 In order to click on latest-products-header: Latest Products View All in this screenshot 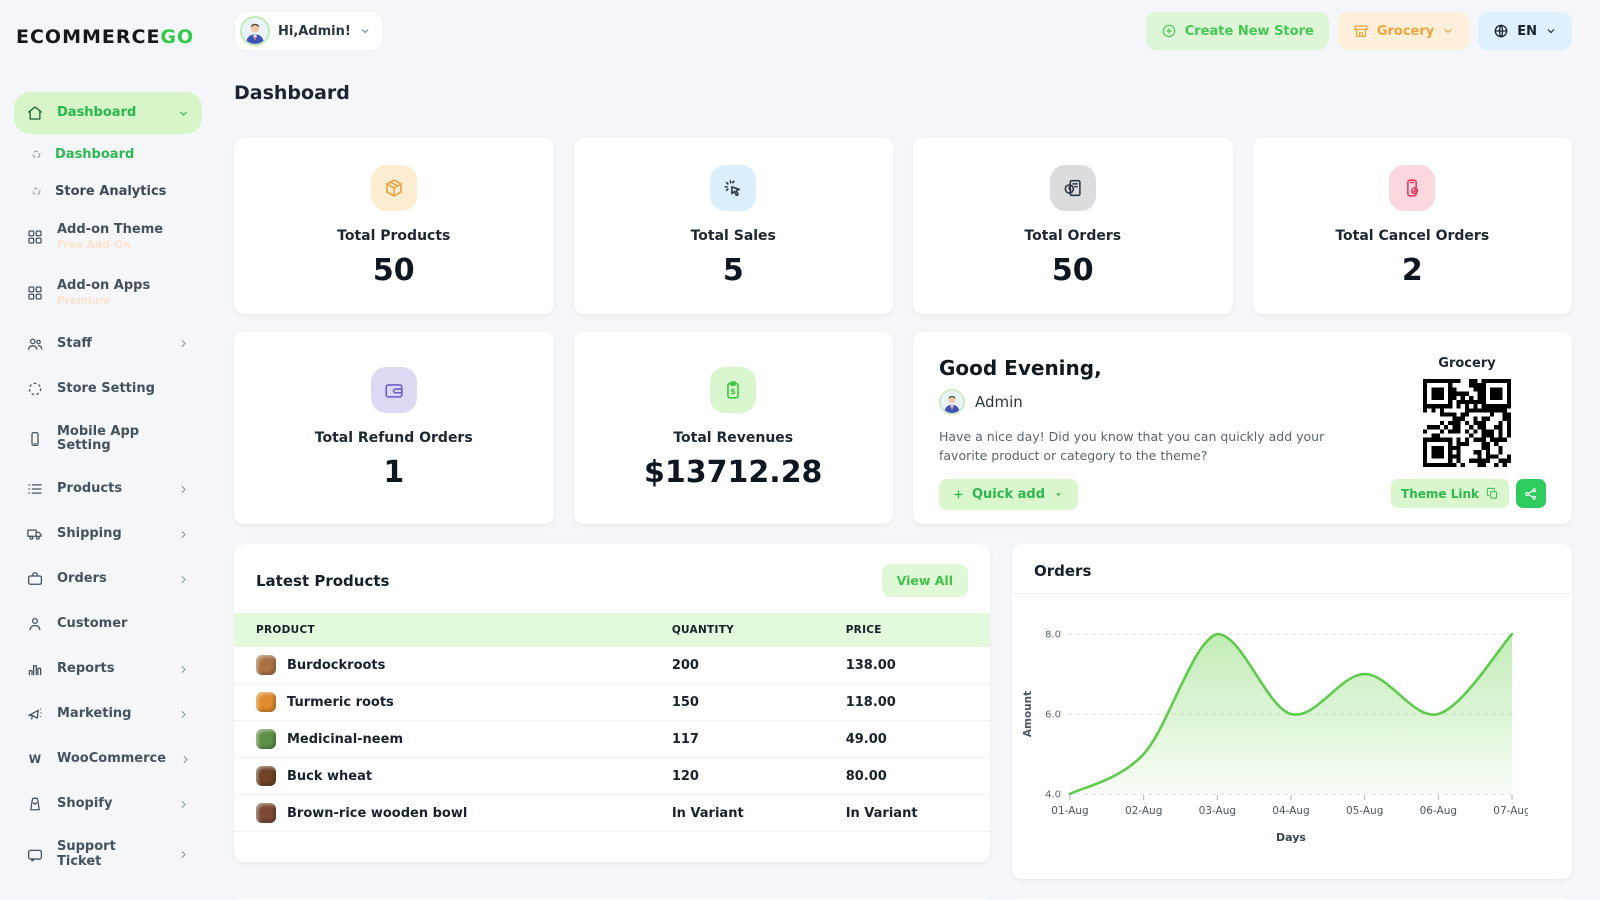, I will do `click(612, 580)`.